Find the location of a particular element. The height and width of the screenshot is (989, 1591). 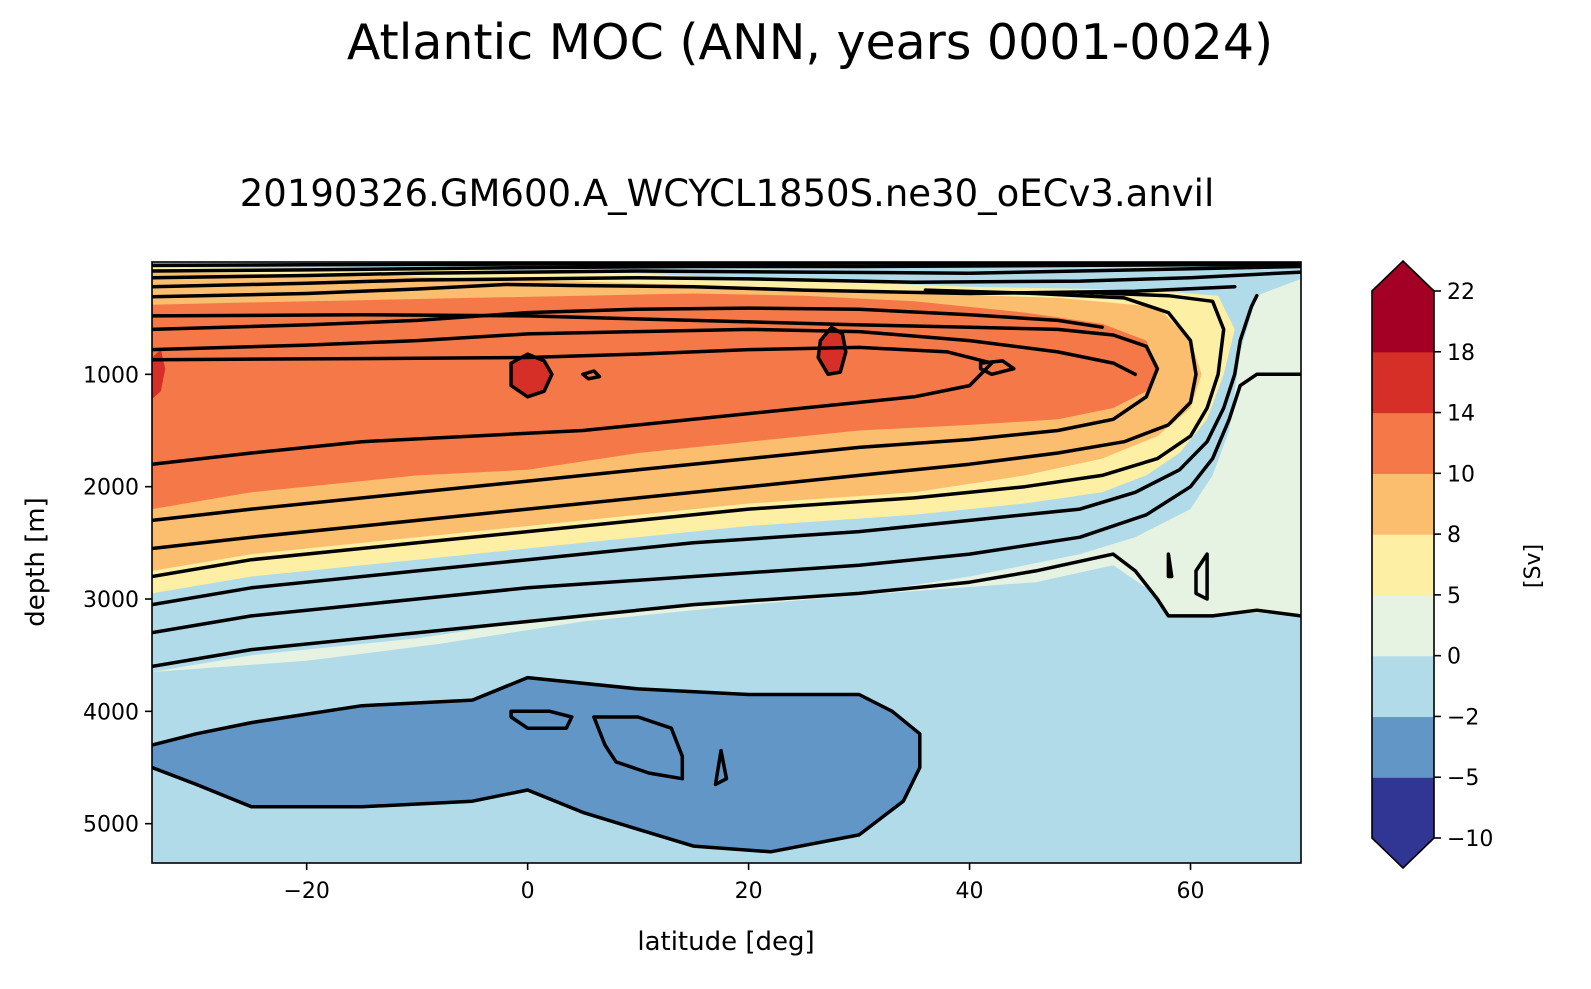

y-axis-label: depth [m] is located at coordinates (36, 562).